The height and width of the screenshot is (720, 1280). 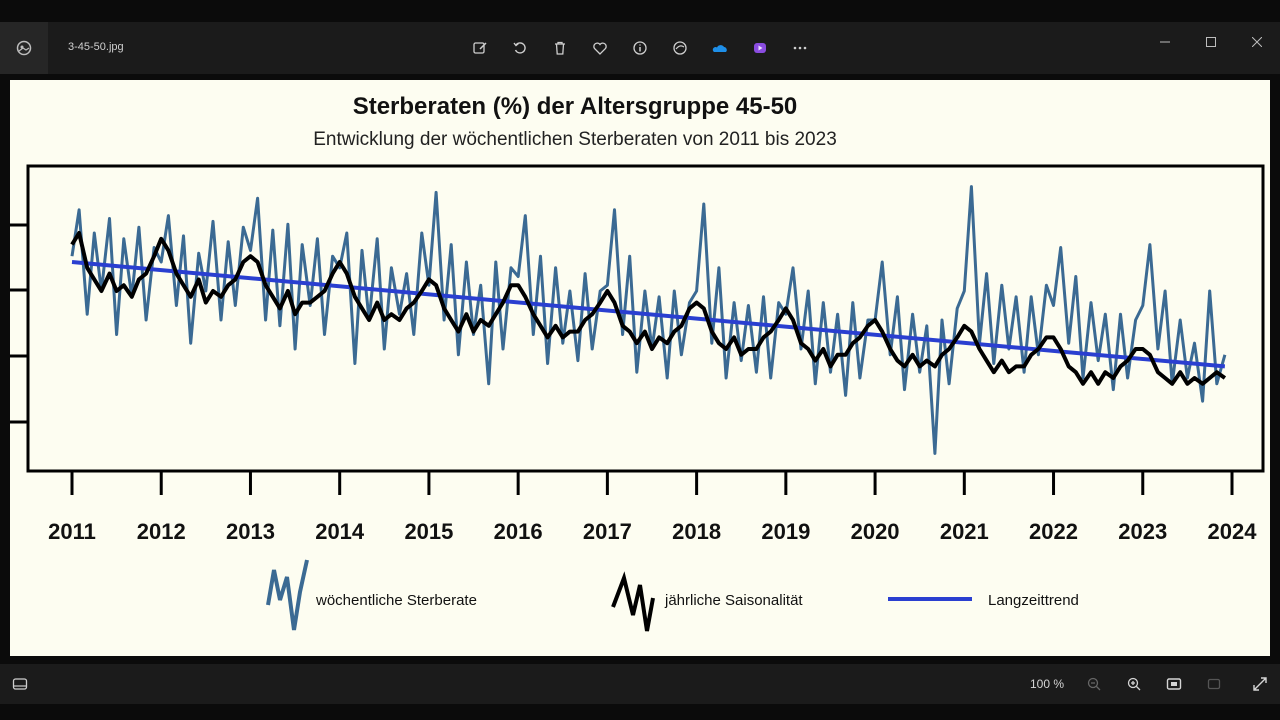 What do you see at coordinates (340, 531) in the screenshot?
I see `x-tick-label: 2014` at bounding box center [340, 531].